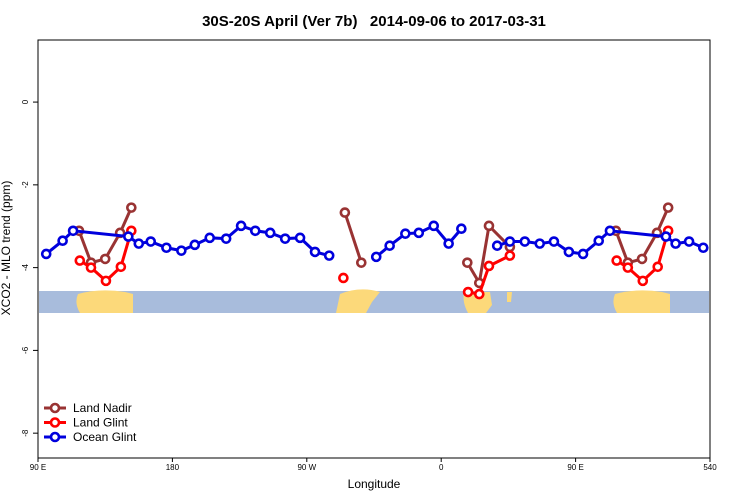 This screenshot has height=500, width=750. I want to click on y-tick-label: -2, so click(25, 185).